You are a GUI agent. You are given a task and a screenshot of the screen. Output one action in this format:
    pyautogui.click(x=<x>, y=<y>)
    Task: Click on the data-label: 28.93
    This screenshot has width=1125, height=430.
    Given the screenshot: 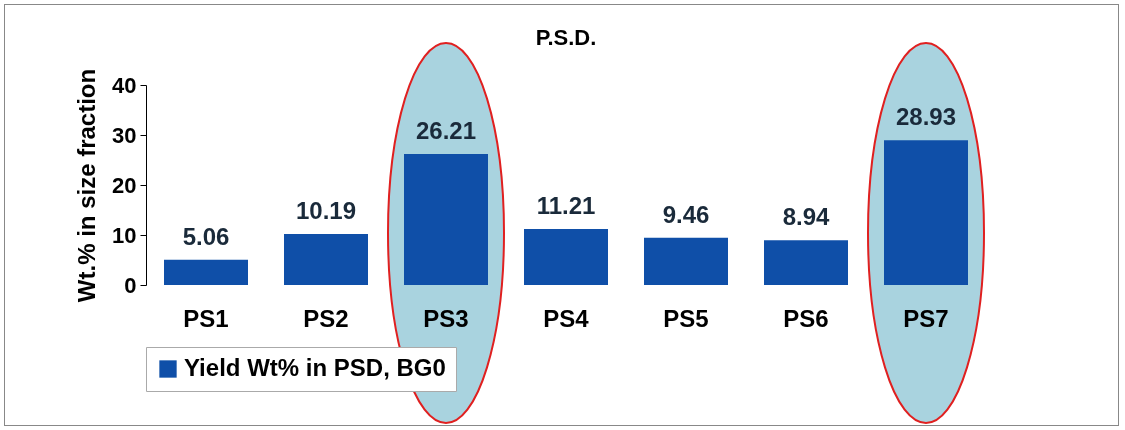 What is the action you would take?
    pyautogui.click(x=926, y=117)
    